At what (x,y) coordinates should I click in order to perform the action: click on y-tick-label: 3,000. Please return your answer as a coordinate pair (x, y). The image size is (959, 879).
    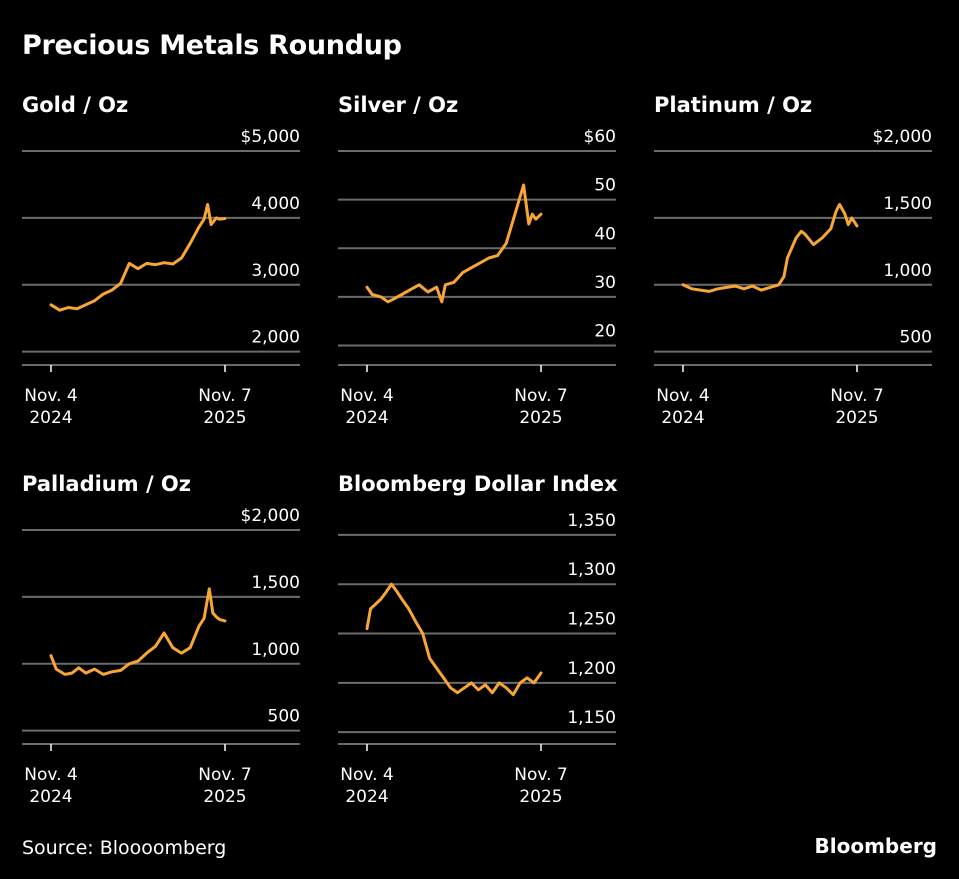
    Looking at the image, I should click on (275, 271).